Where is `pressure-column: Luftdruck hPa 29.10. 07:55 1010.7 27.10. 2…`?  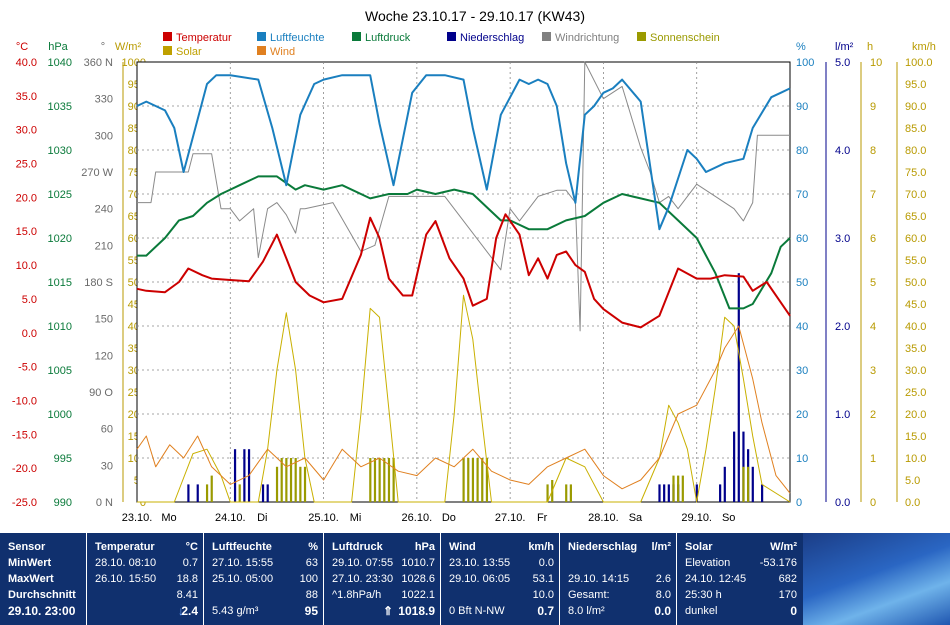 pressure-column: Luftdruck hPa 29.10. 07:55 1010.7 27.10. 2… is located at coordinates (382, 579).